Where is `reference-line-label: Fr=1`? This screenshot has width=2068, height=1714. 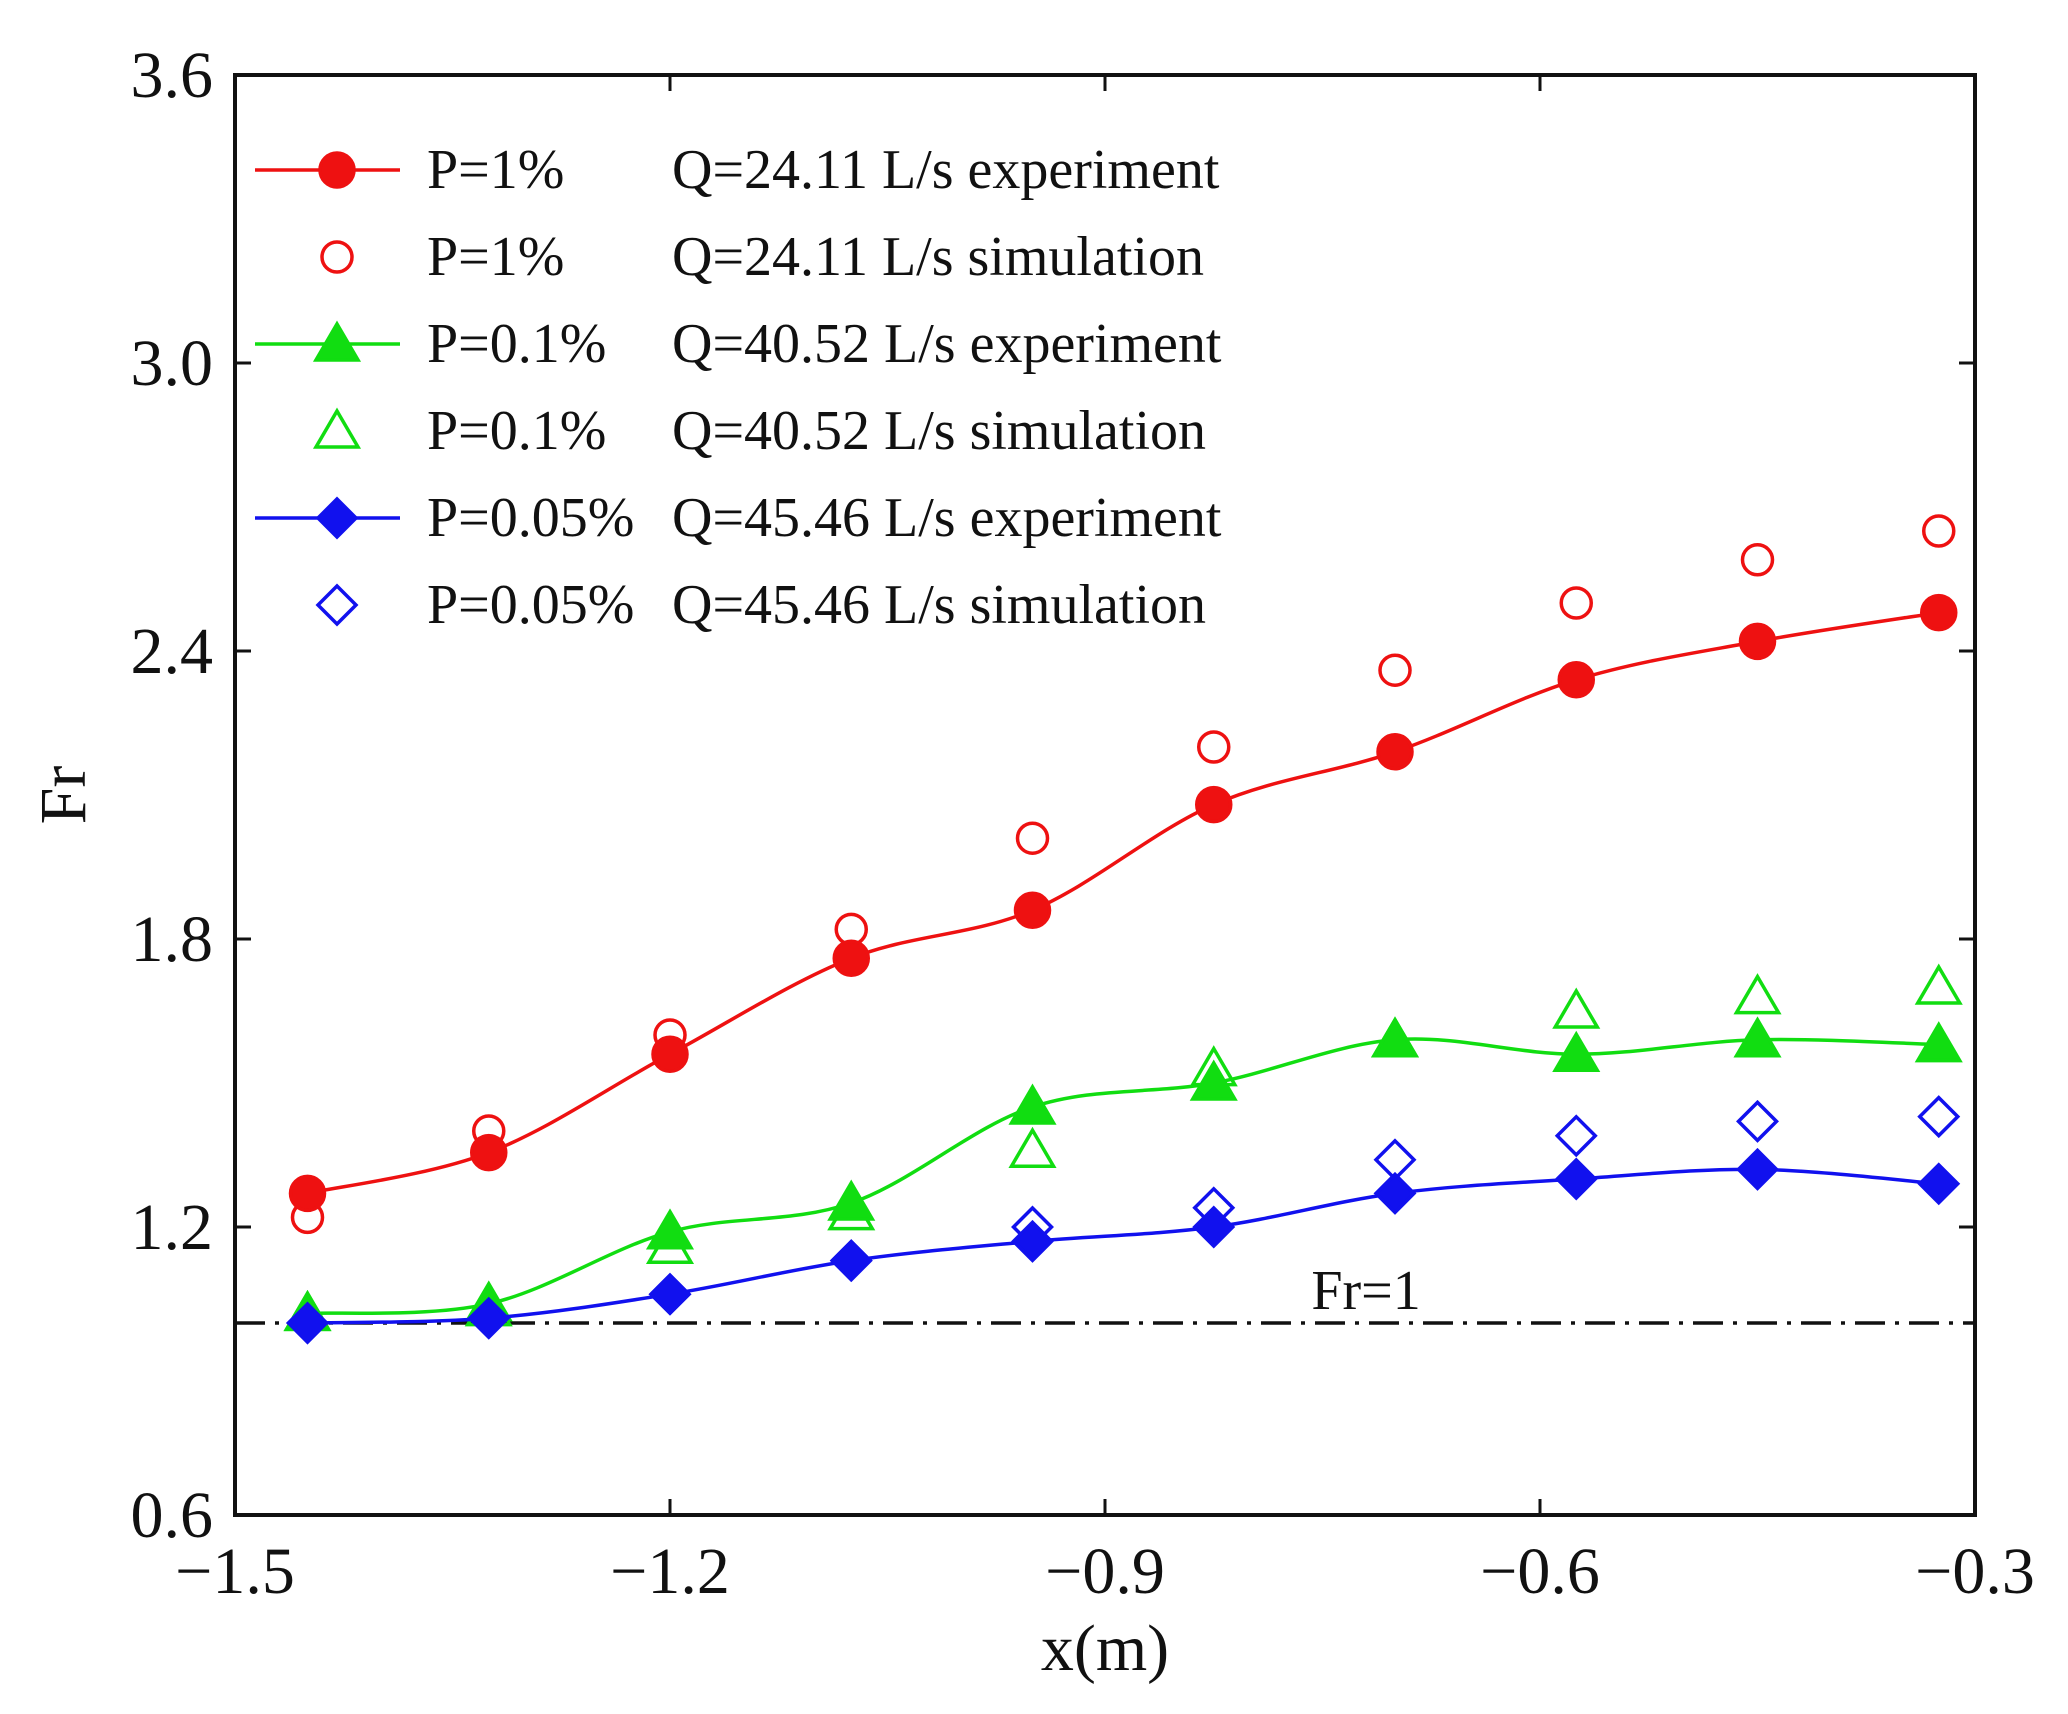 reference-line-label: Fr=1 is located at coordinates (1365, 1291).